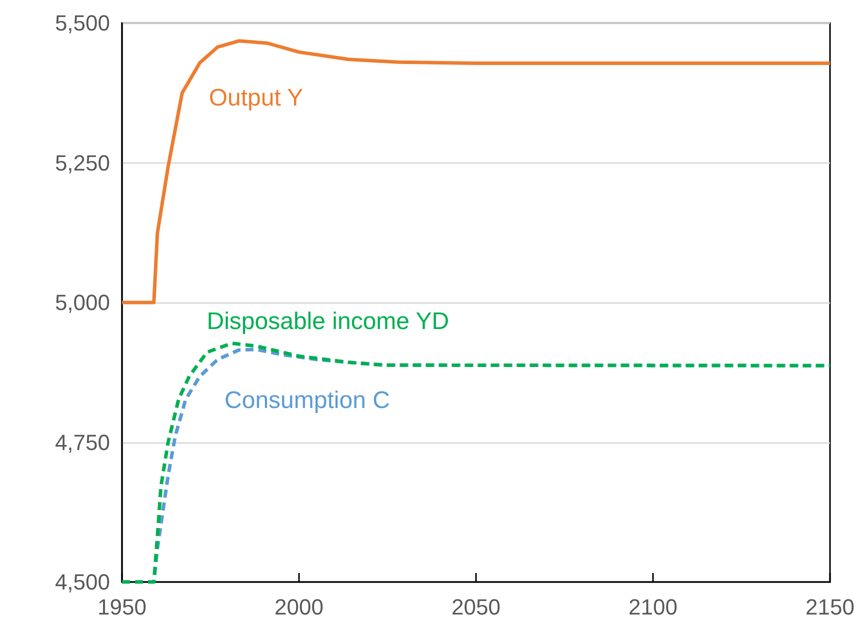 The height and width of the screenshot is (644, 868). What do you see at coordinates (122, 607) in the screenshot?
I see `x-tick-label: 1950` at bounding box center [122, 607].